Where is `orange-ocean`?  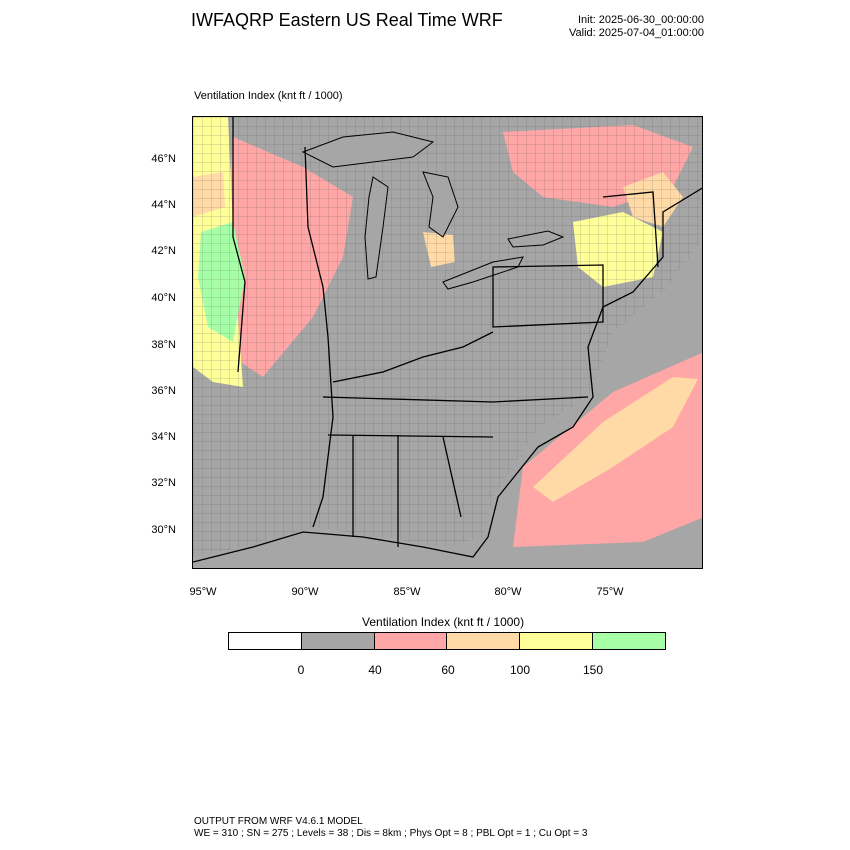
orange-ocean is located at coordinates (615, 439).